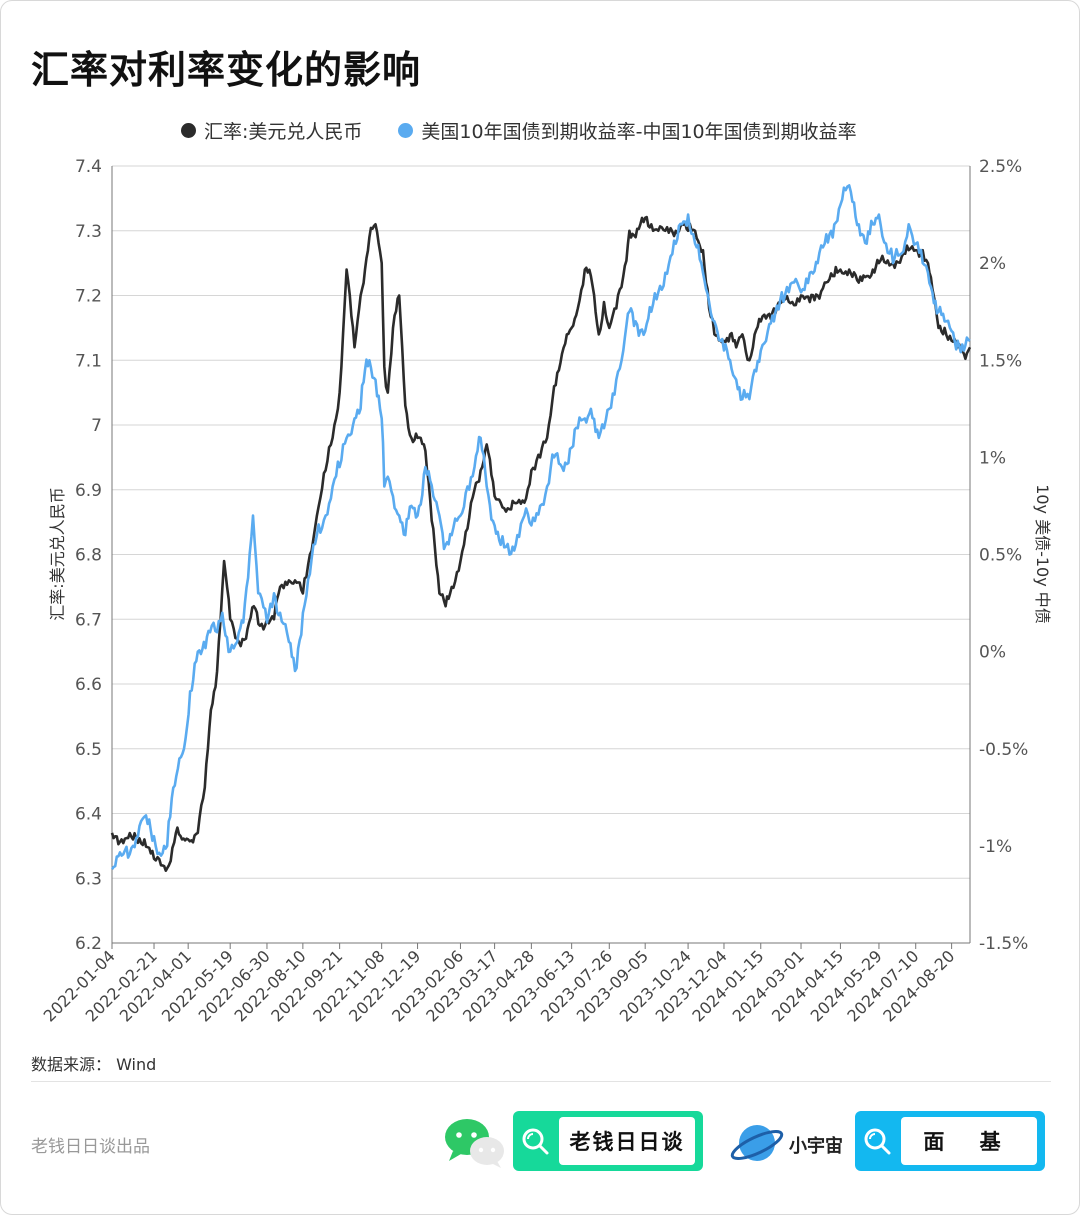 The image size is (1080, 1215). What do you see at coordinates (94, 1064) in the screenshot?
I see `data-source: 数据来源： Wind` at bounding box center [94, 1064].